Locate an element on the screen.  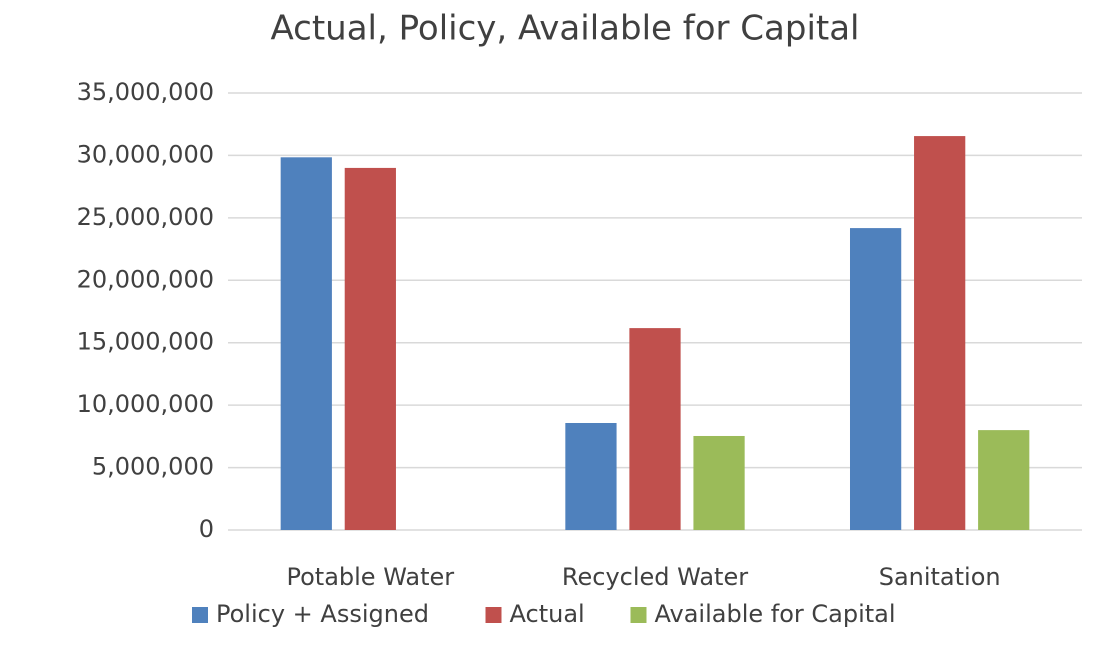
x-tick-label: Potable Water is located at coordinates (370, 577).